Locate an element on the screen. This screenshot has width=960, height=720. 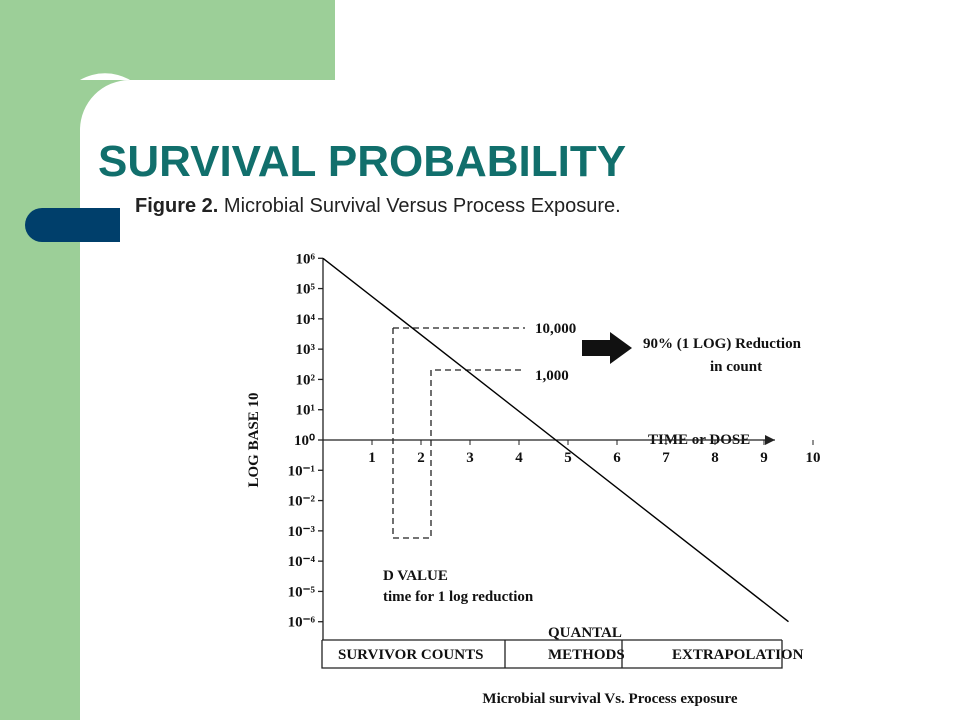
annotation: time for 1 log reduction is located at coordinates (458, 597).